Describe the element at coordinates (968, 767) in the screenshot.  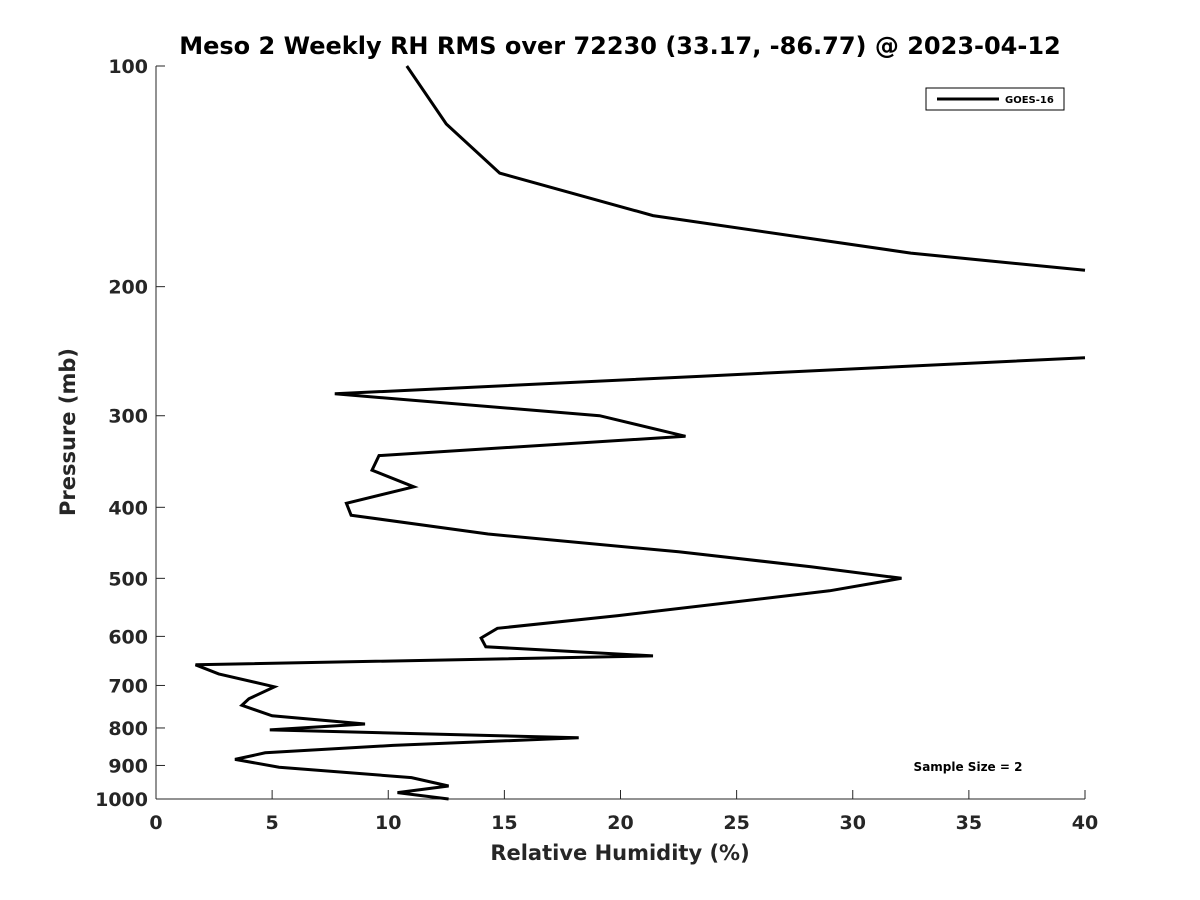
I see `sample-size-annotation: Sample Size = 2` at that location.